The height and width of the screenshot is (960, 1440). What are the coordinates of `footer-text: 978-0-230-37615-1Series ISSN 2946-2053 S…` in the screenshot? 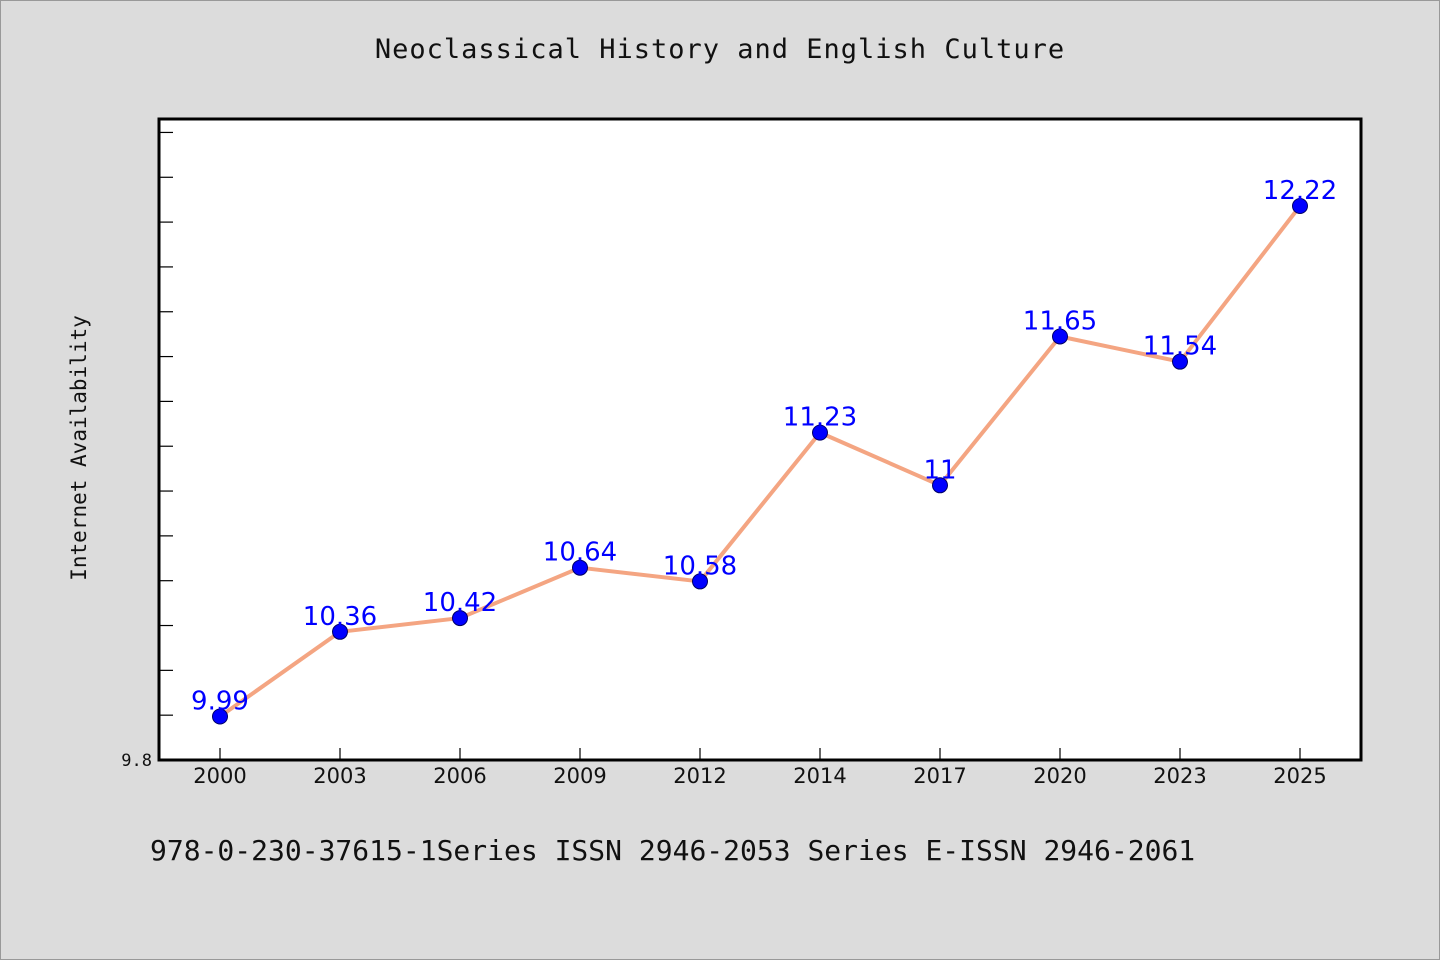 It's located at (673, 850).